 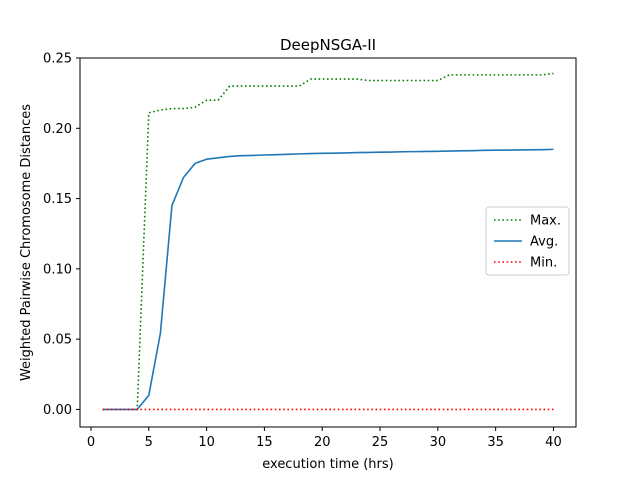 I want to click on legend-label: Min., so click(x=543, y=263).